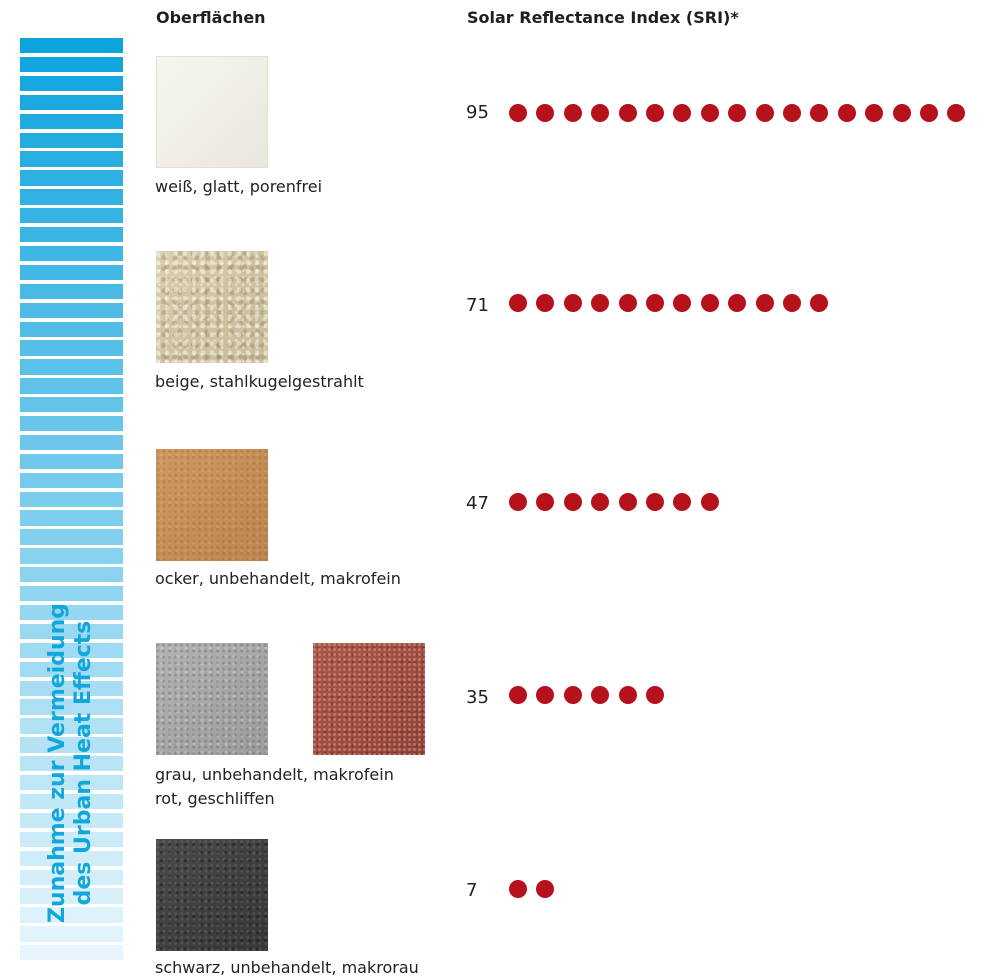  What do you see at coordinates (278, 578) in the screenshot?
I see `surface-caption-ochre: ocker, unbehandelt, makrofein` at bounding box center [278, 578].